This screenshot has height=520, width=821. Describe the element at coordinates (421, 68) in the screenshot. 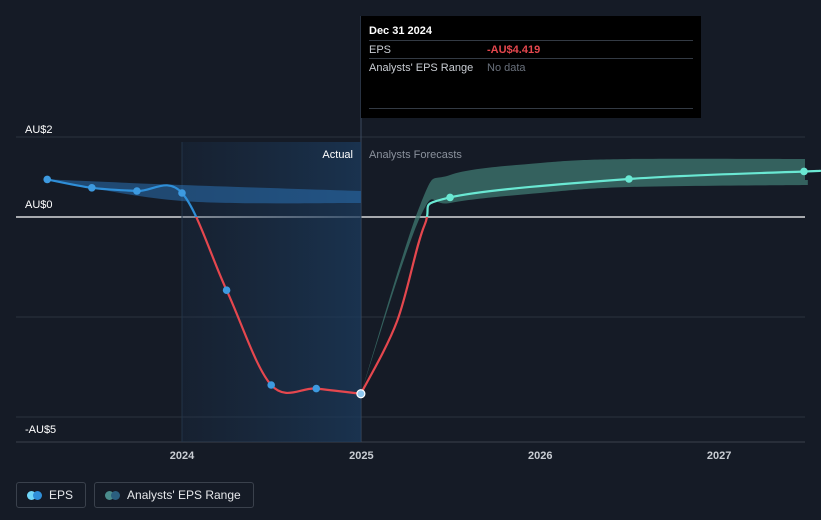

I see `tooltip-range-label: Analysts' EPS Range` at that location.